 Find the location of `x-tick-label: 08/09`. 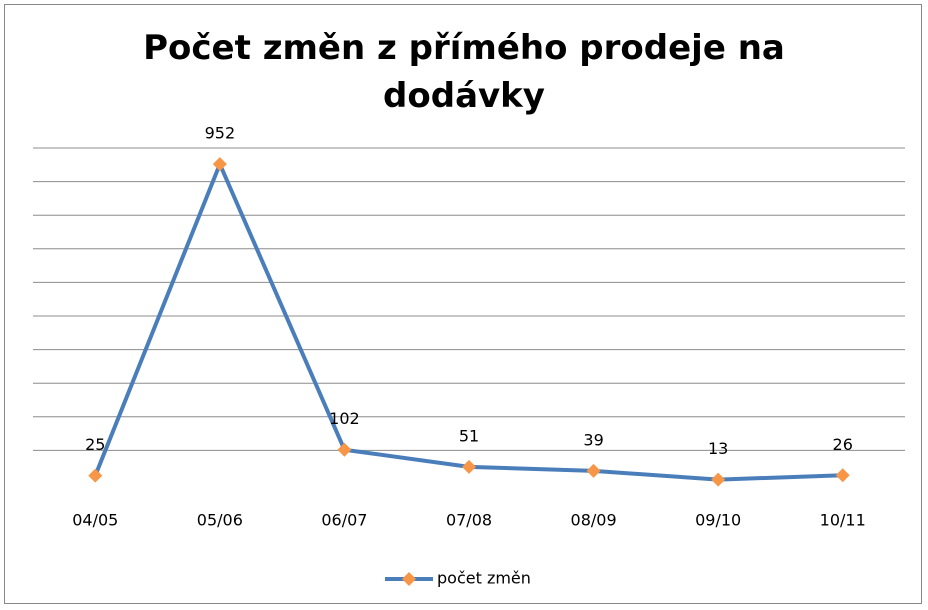

x-tick-label: 08/09 is located at coordinates (594, 520).